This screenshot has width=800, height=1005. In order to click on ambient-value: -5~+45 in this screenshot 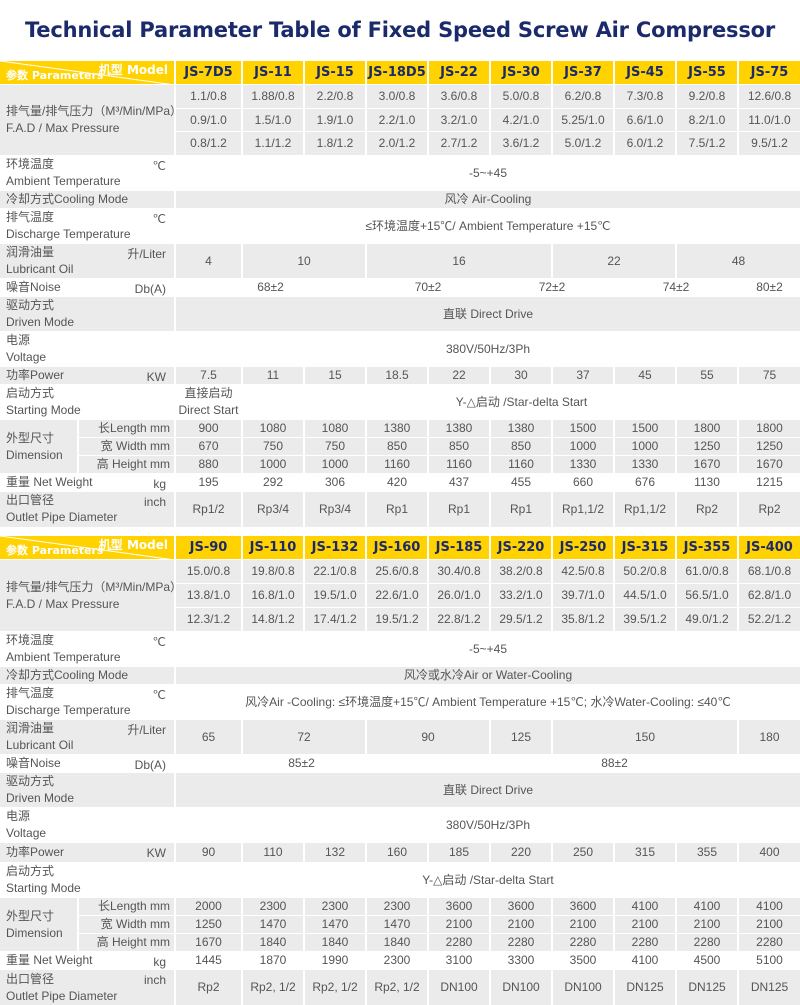, I will do `click(487, 649)`.